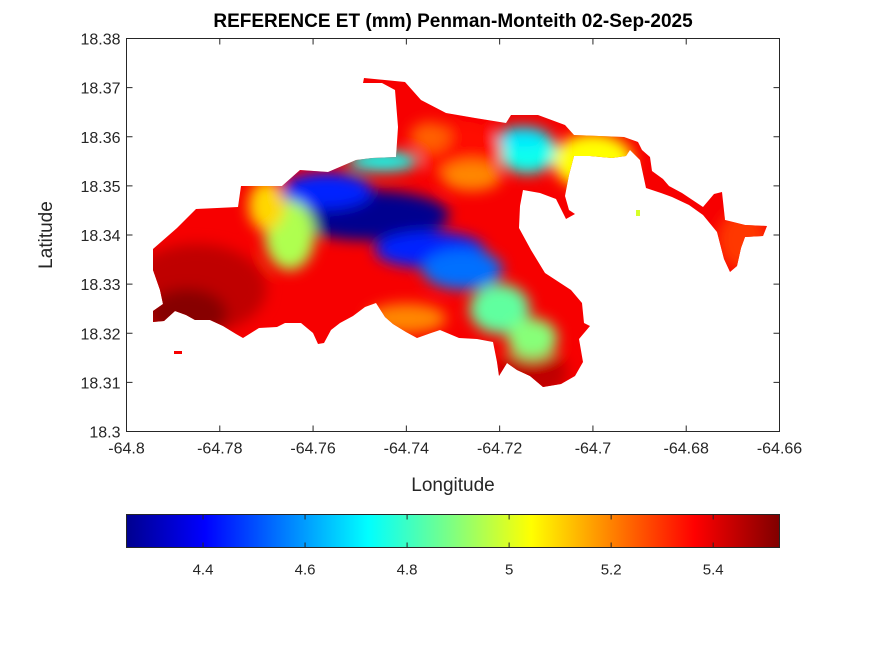 The image size is (875, 656). What do you see at coordinates (100, 285) in the screenshot?
I see `y-tick-label: 18.33` at bounding box center [100, 285].